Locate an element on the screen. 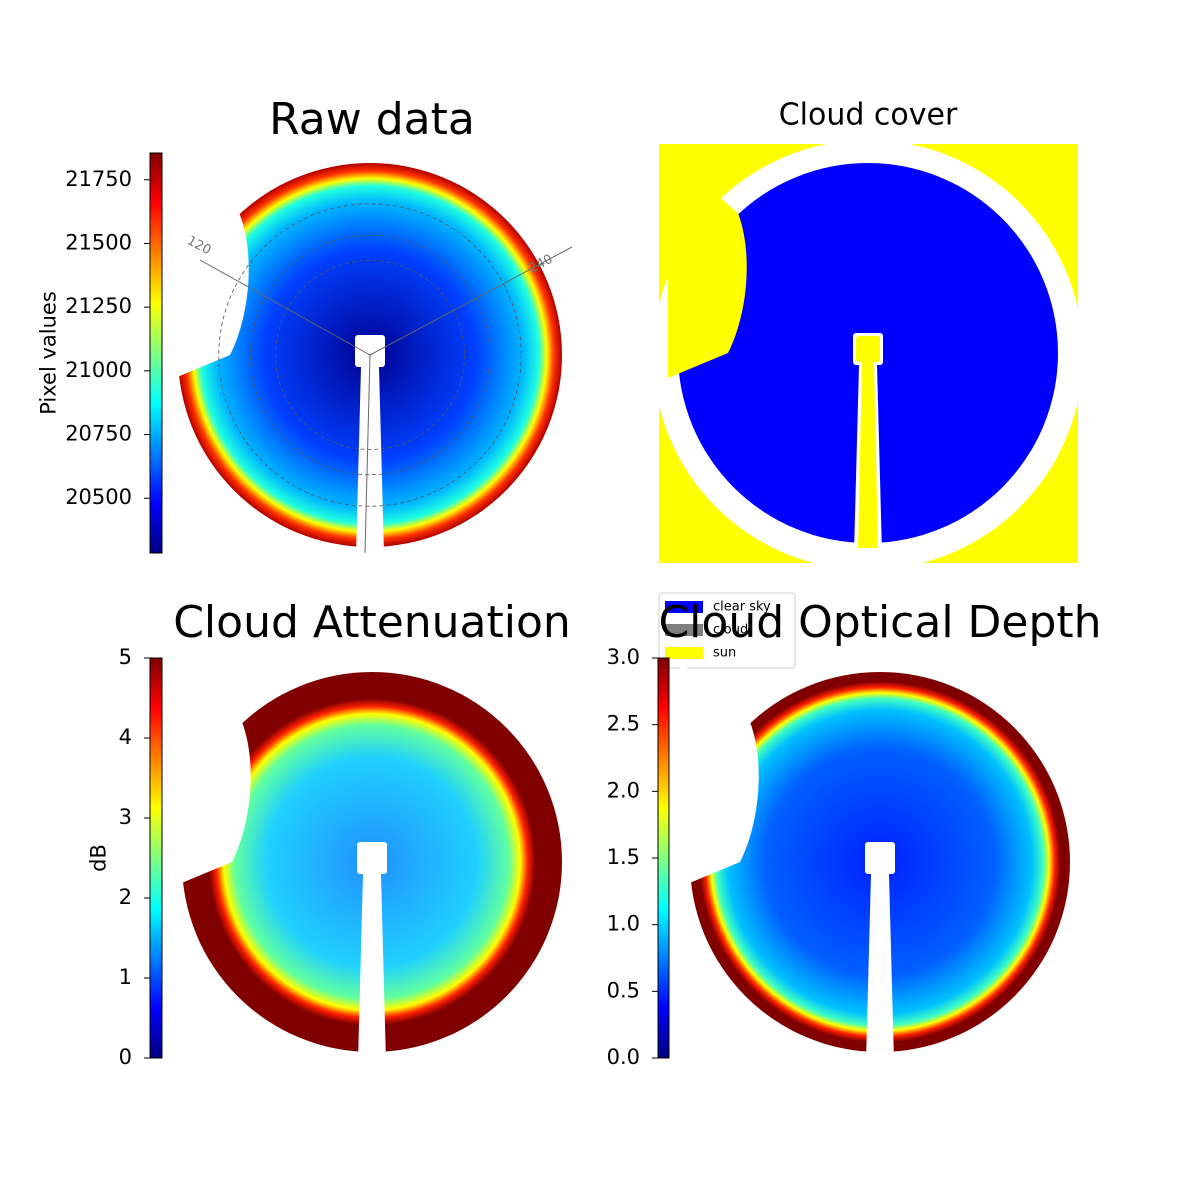 The image size is (1200, 1204). polar-grid is located at coordinates (370, 355).